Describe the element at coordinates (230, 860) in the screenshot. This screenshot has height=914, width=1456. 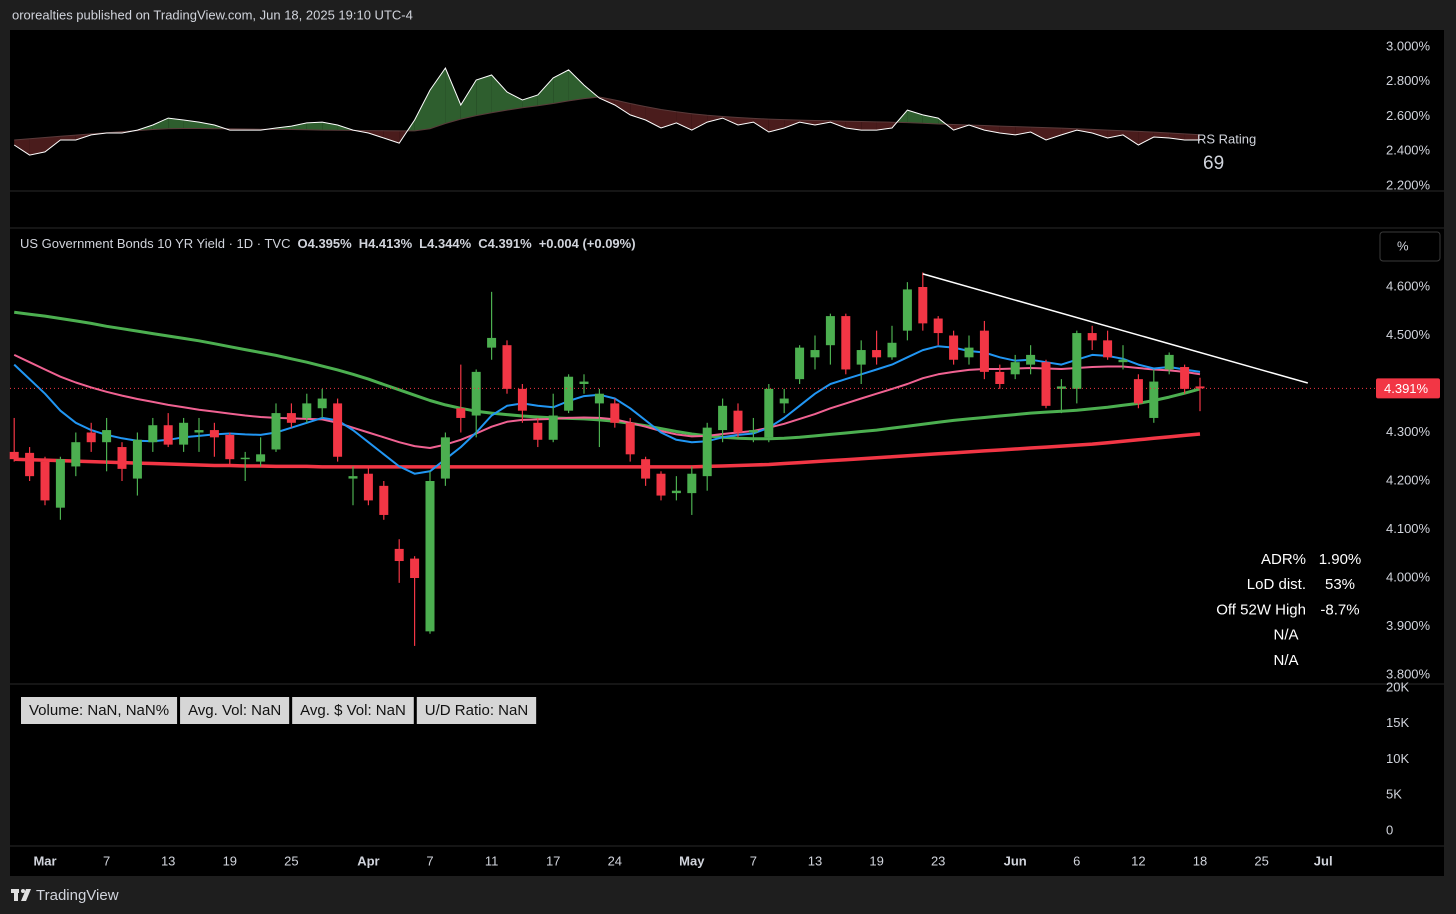
I see `x-tick-label: 19` at that location.